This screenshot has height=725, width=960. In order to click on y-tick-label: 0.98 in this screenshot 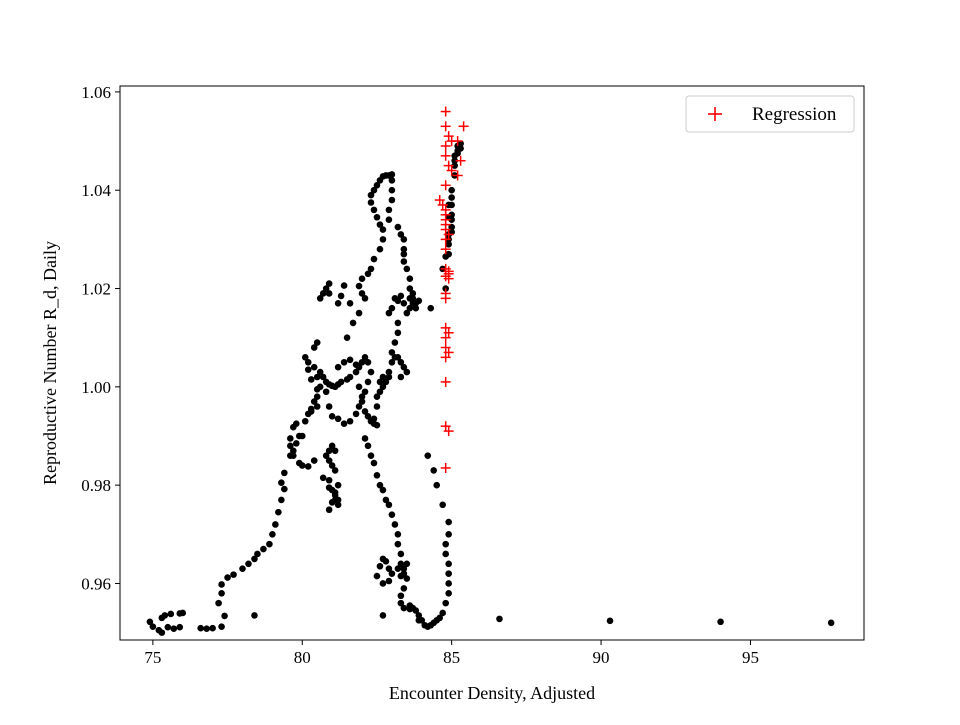, I will do `click(96, 485)`.